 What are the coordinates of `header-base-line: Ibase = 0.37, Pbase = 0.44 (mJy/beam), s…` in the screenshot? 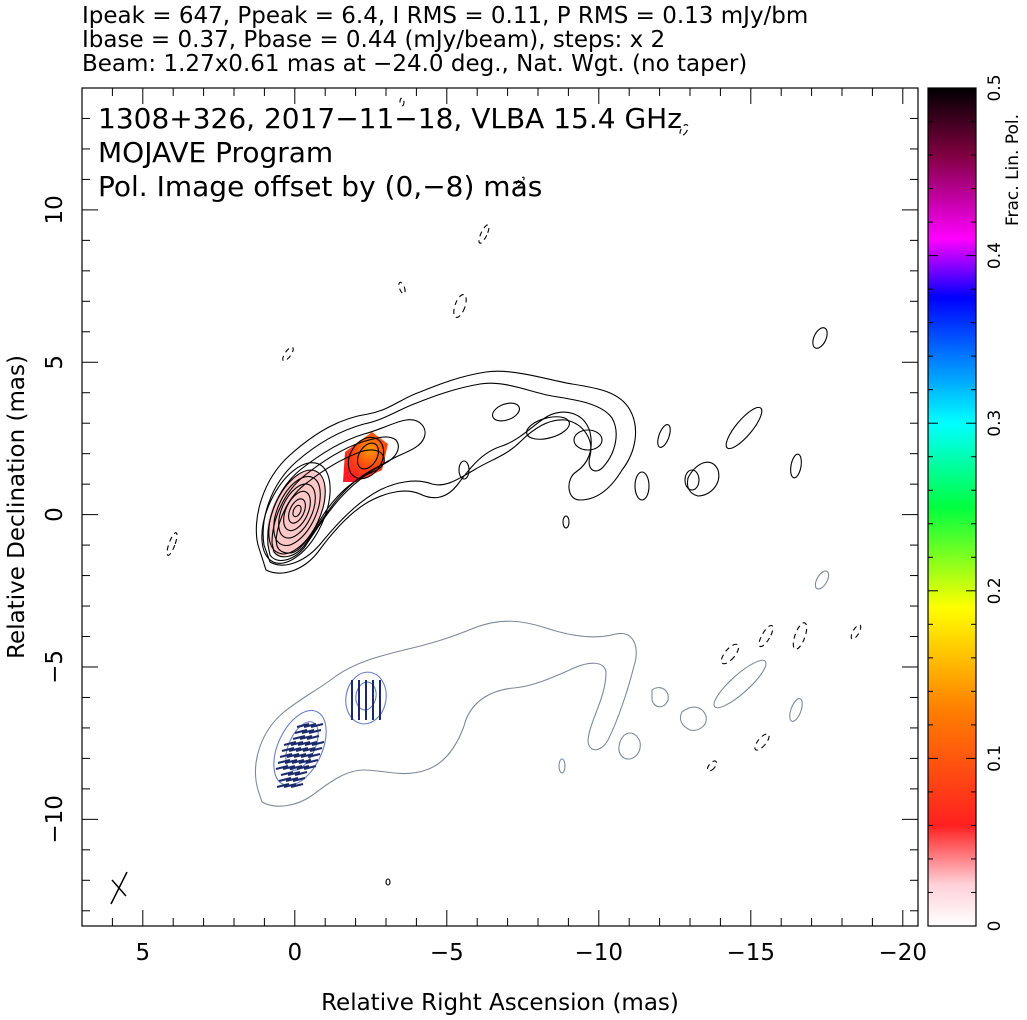 It's located at (374, 40).